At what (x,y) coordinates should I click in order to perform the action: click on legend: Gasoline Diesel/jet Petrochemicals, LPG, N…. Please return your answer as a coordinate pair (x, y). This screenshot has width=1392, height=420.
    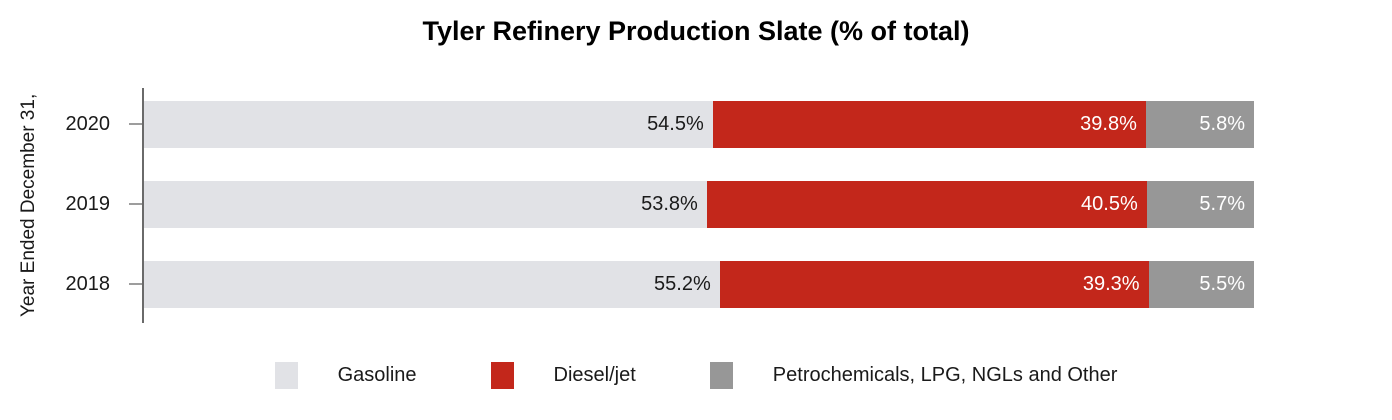
    Looking at the image, I should click on (696, 375).